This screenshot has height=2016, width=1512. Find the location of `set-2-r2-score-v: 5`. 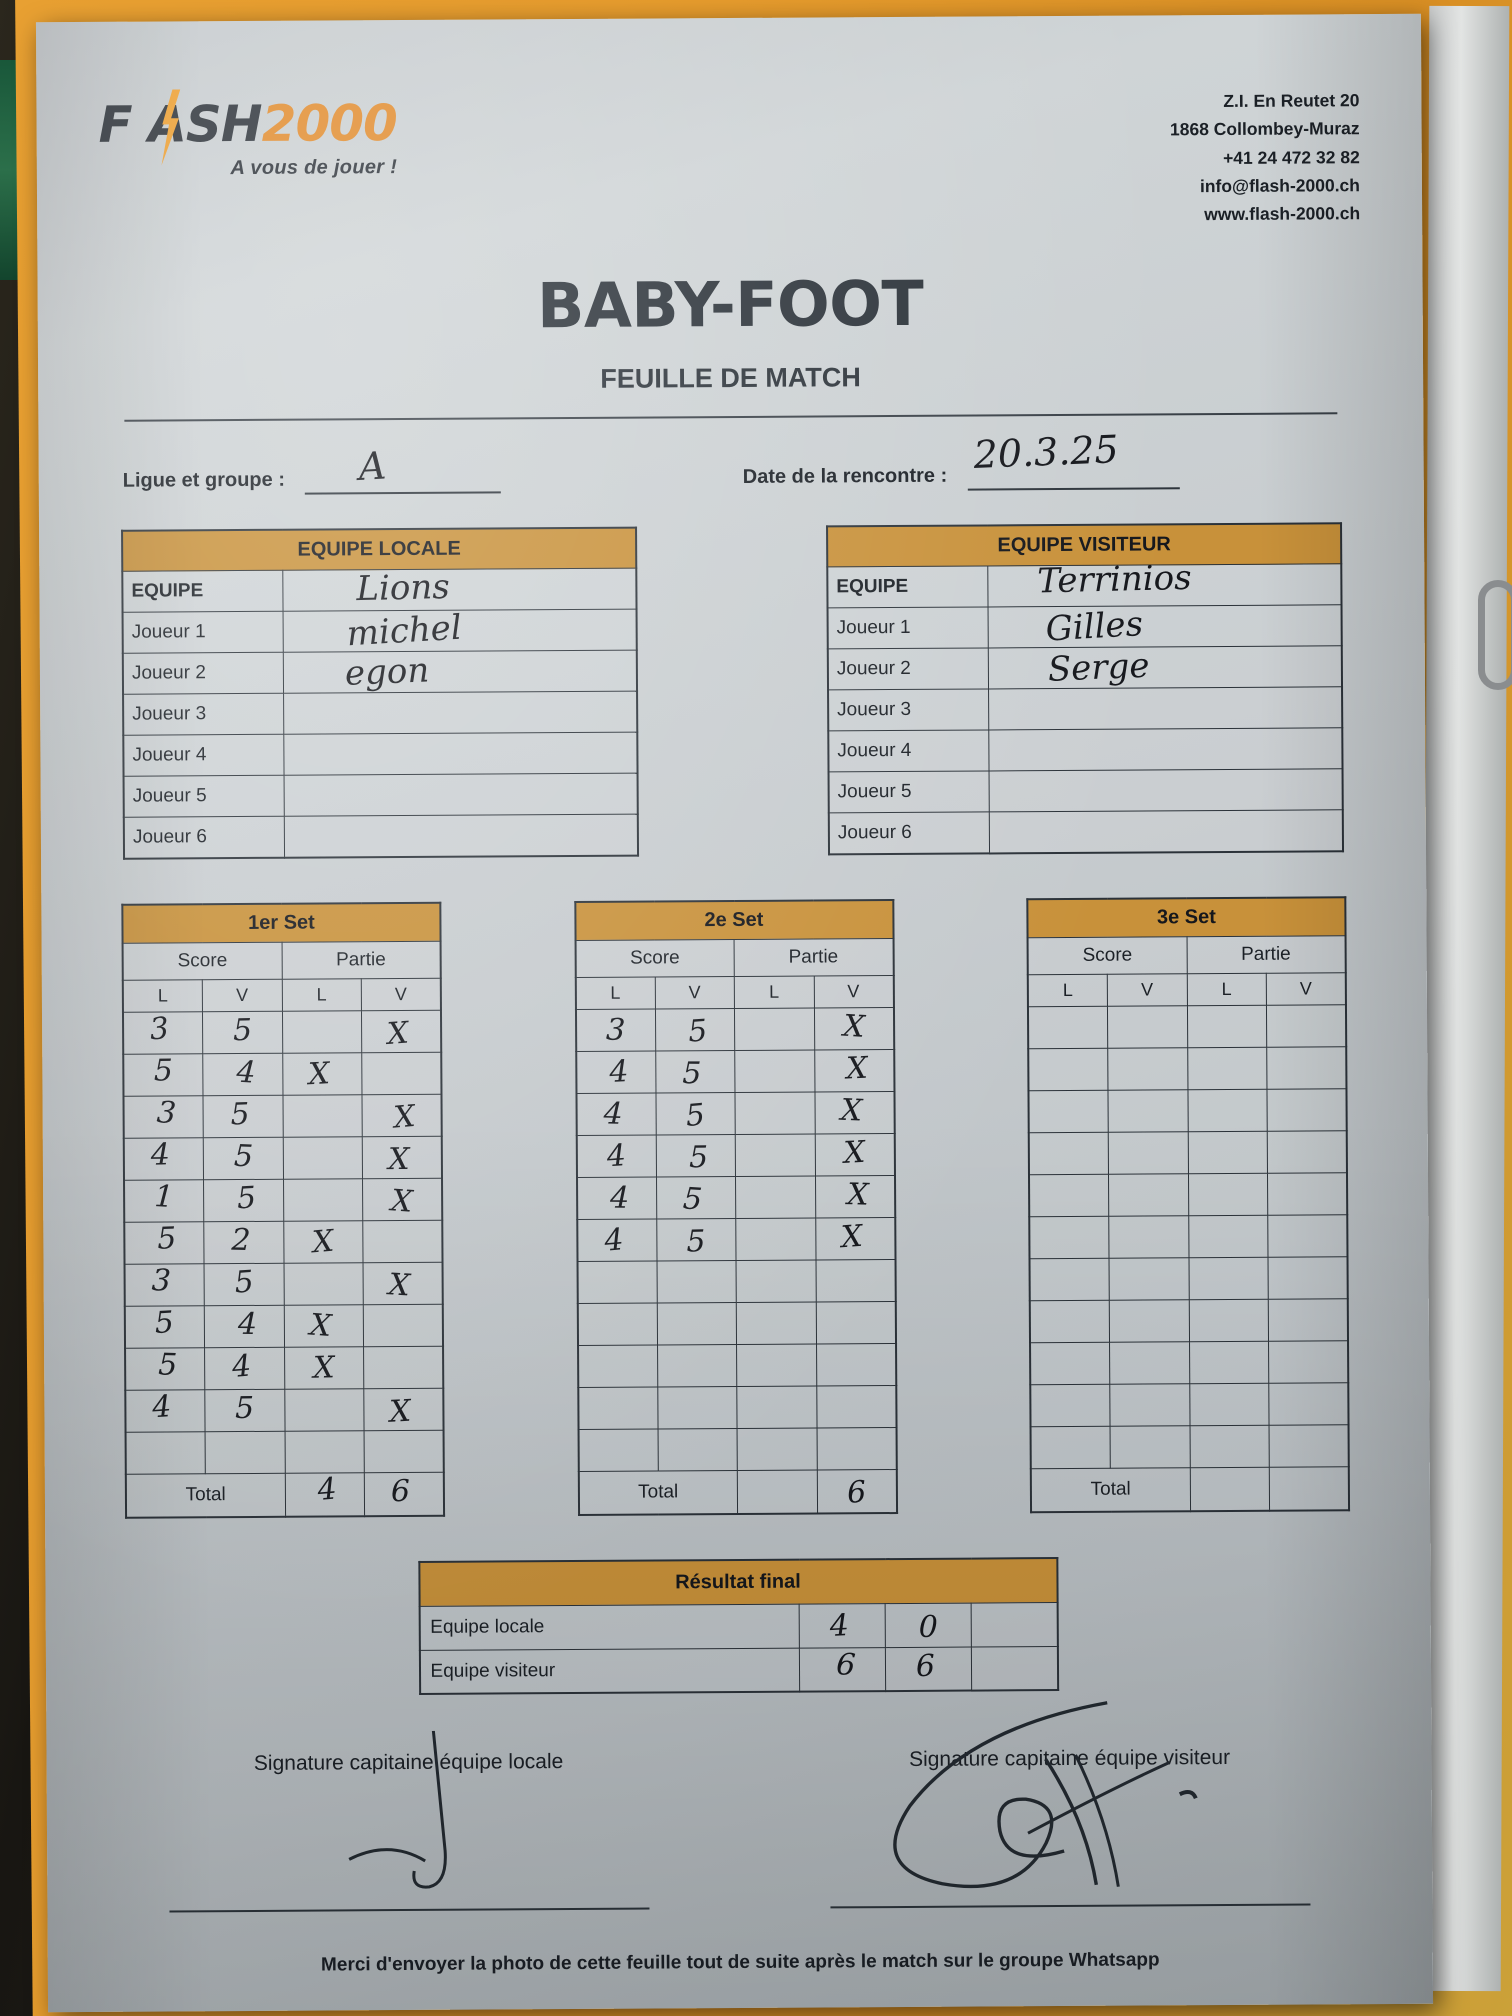

set-2-r2-score-v: 5 is located at coordinates (695, 1071).